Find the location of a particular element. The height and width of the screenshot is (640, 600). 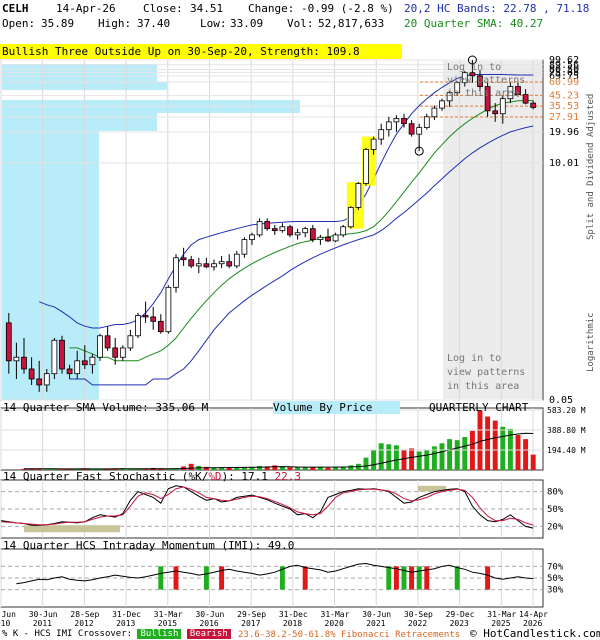

footer-legend: % K - HCS IMI Crossover: Bullish Bearish is located at coordinates (116, 634).